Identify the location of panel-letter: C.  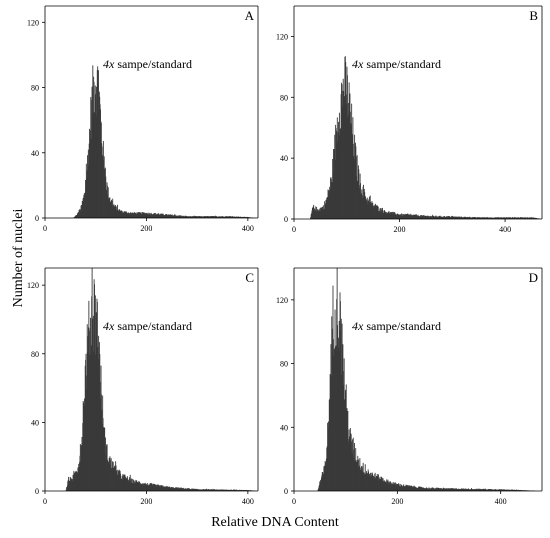
(249, 277).